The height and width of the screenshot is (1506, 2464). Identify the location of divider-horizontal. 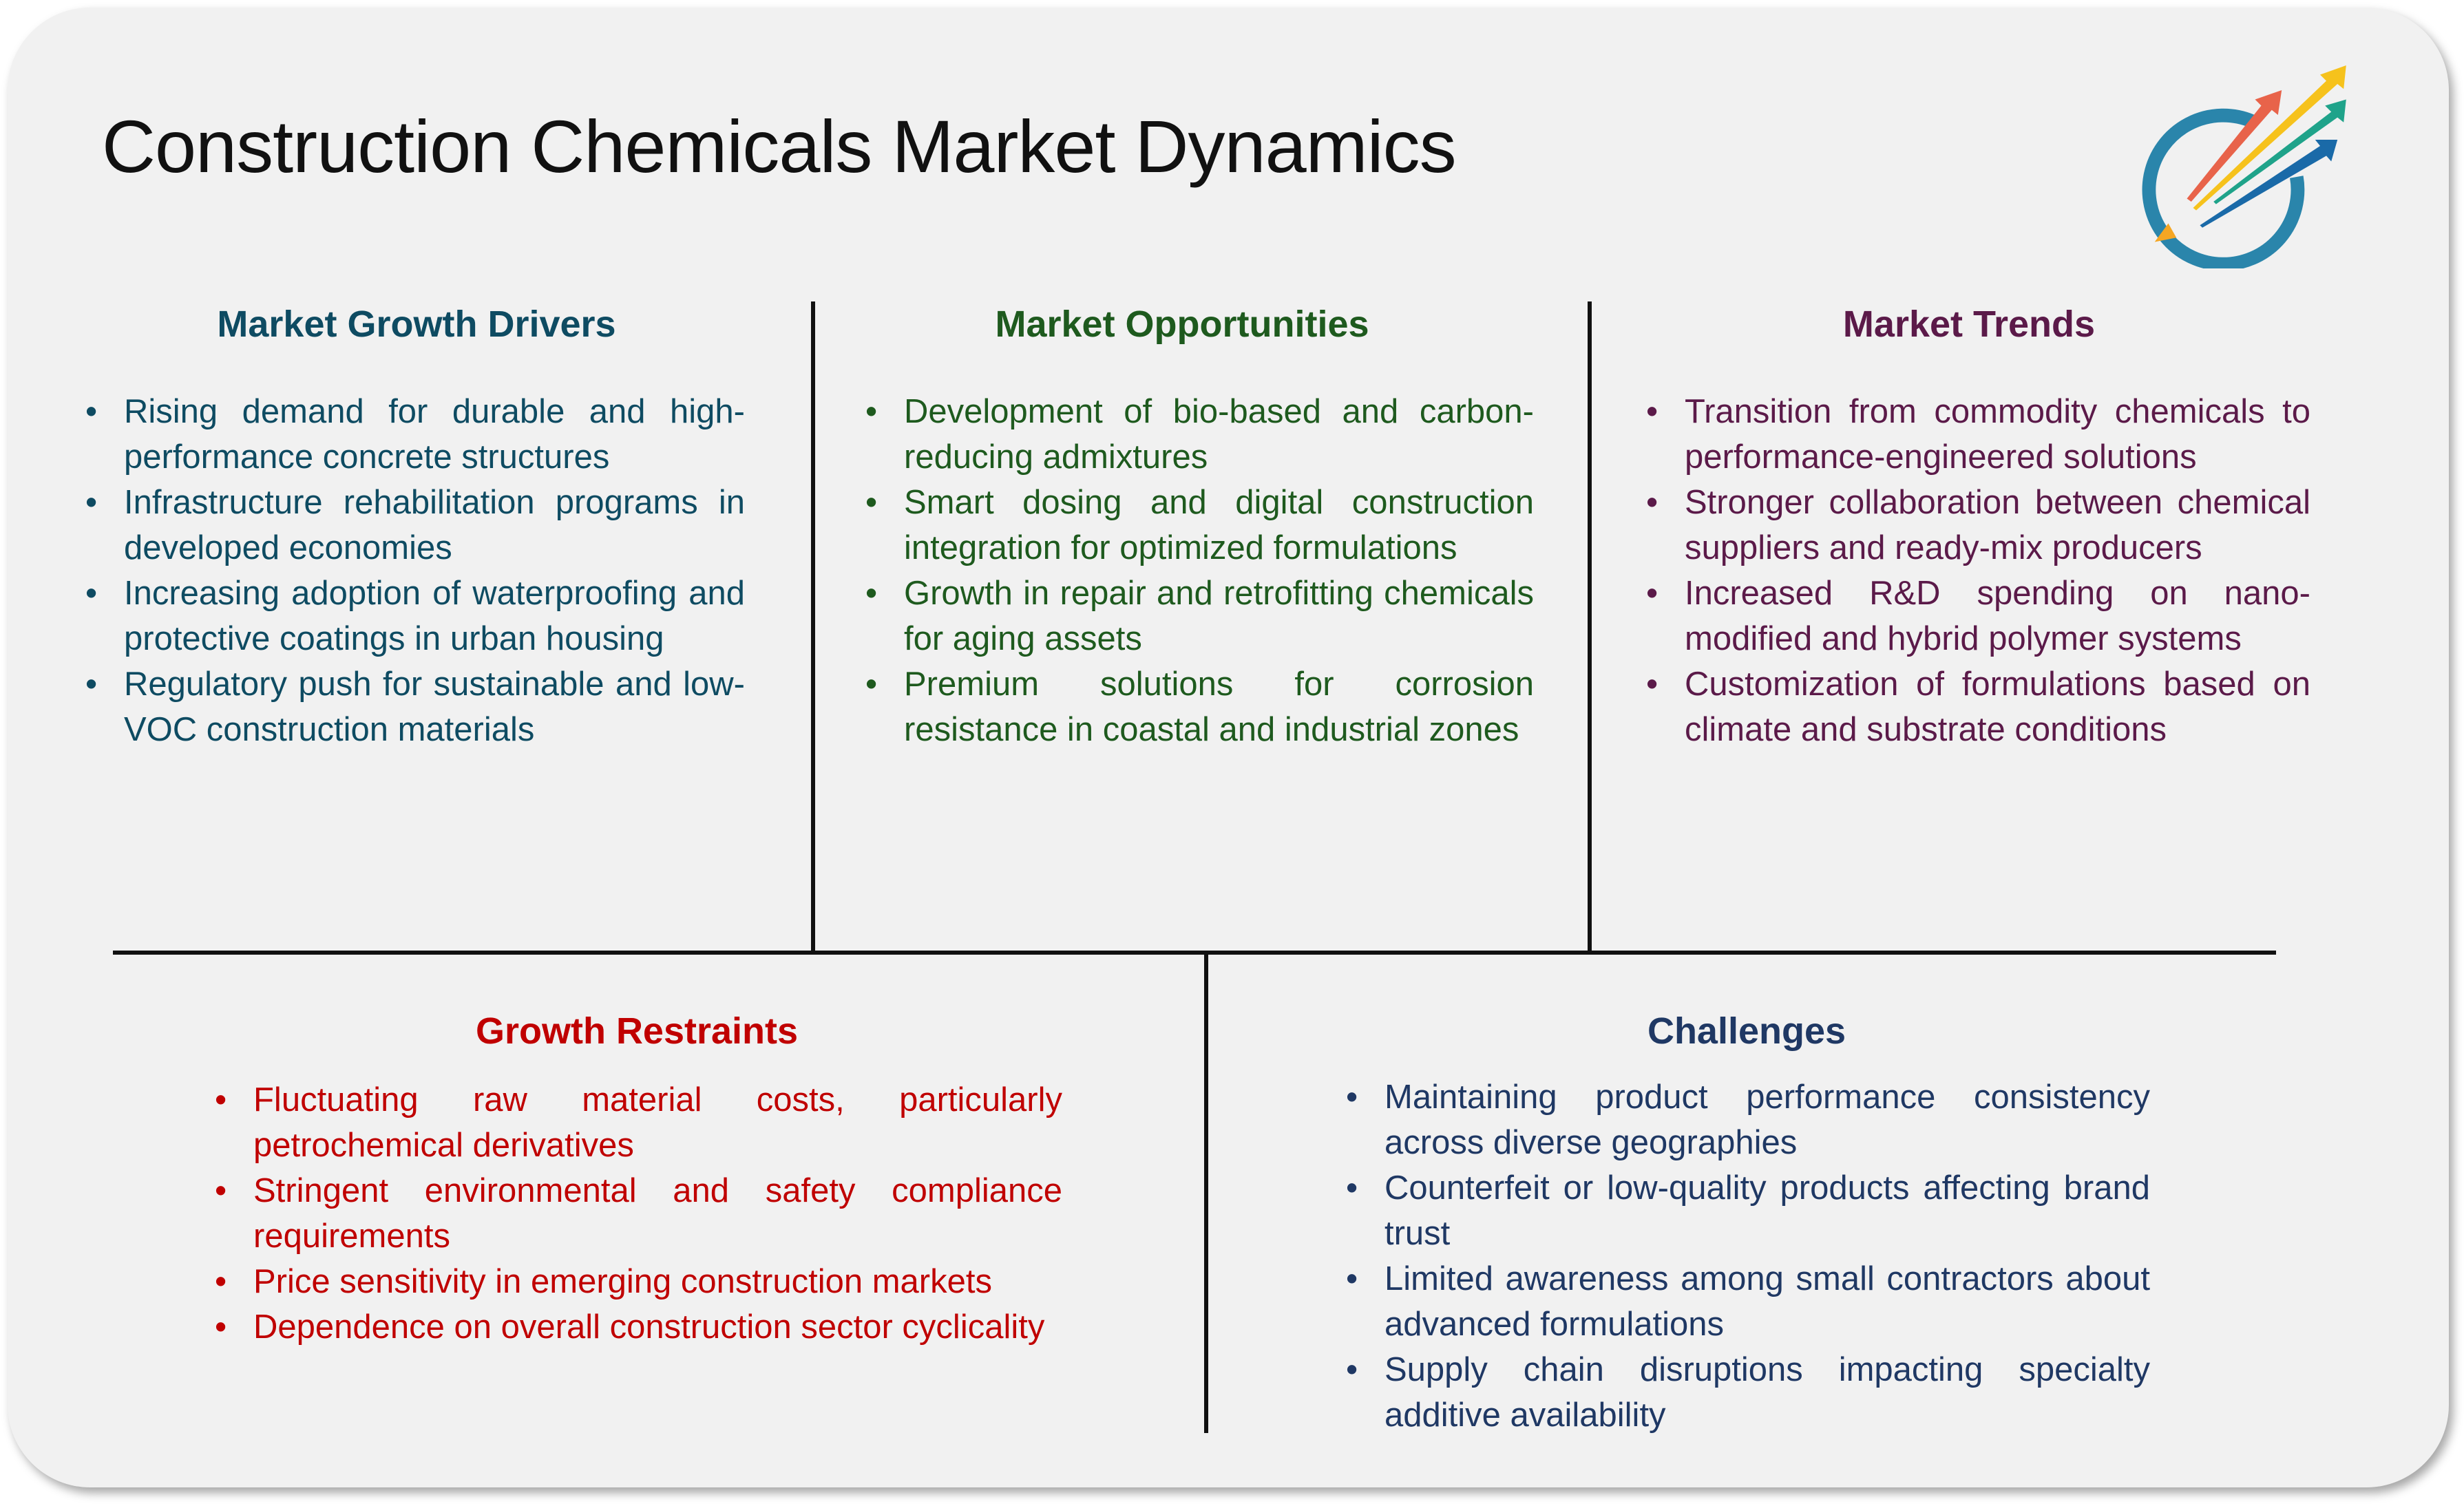
(1194, 953).